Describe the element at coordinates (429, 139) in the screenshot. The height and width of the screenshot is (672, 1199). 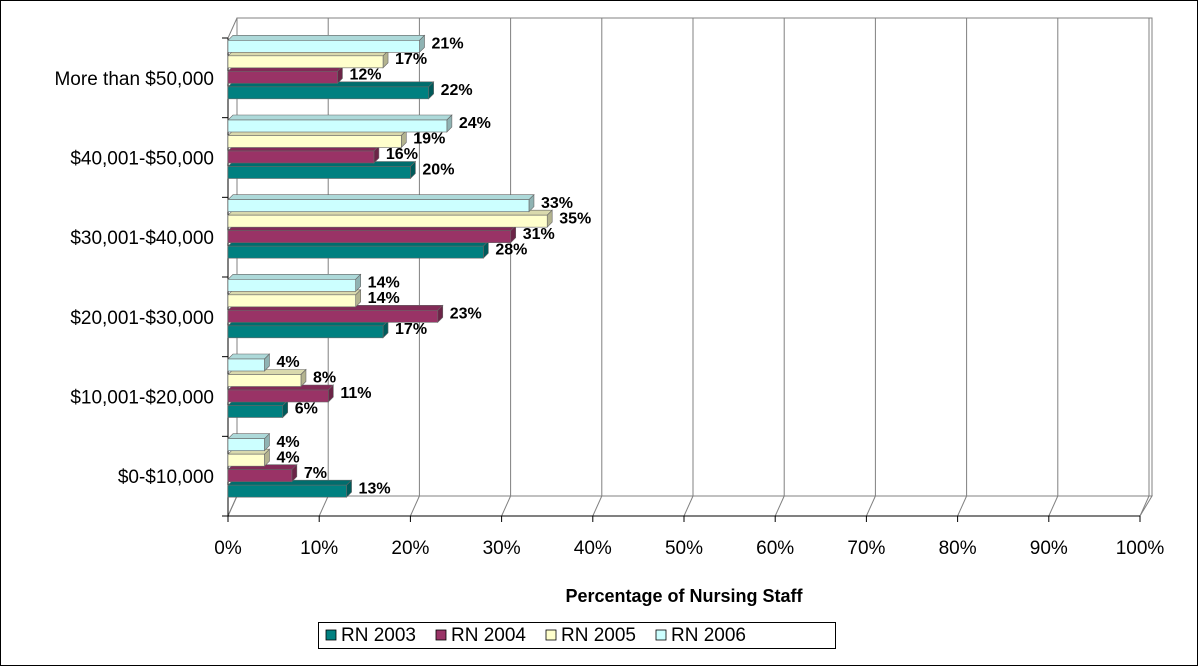
I see `value-label: 19%` at that location.